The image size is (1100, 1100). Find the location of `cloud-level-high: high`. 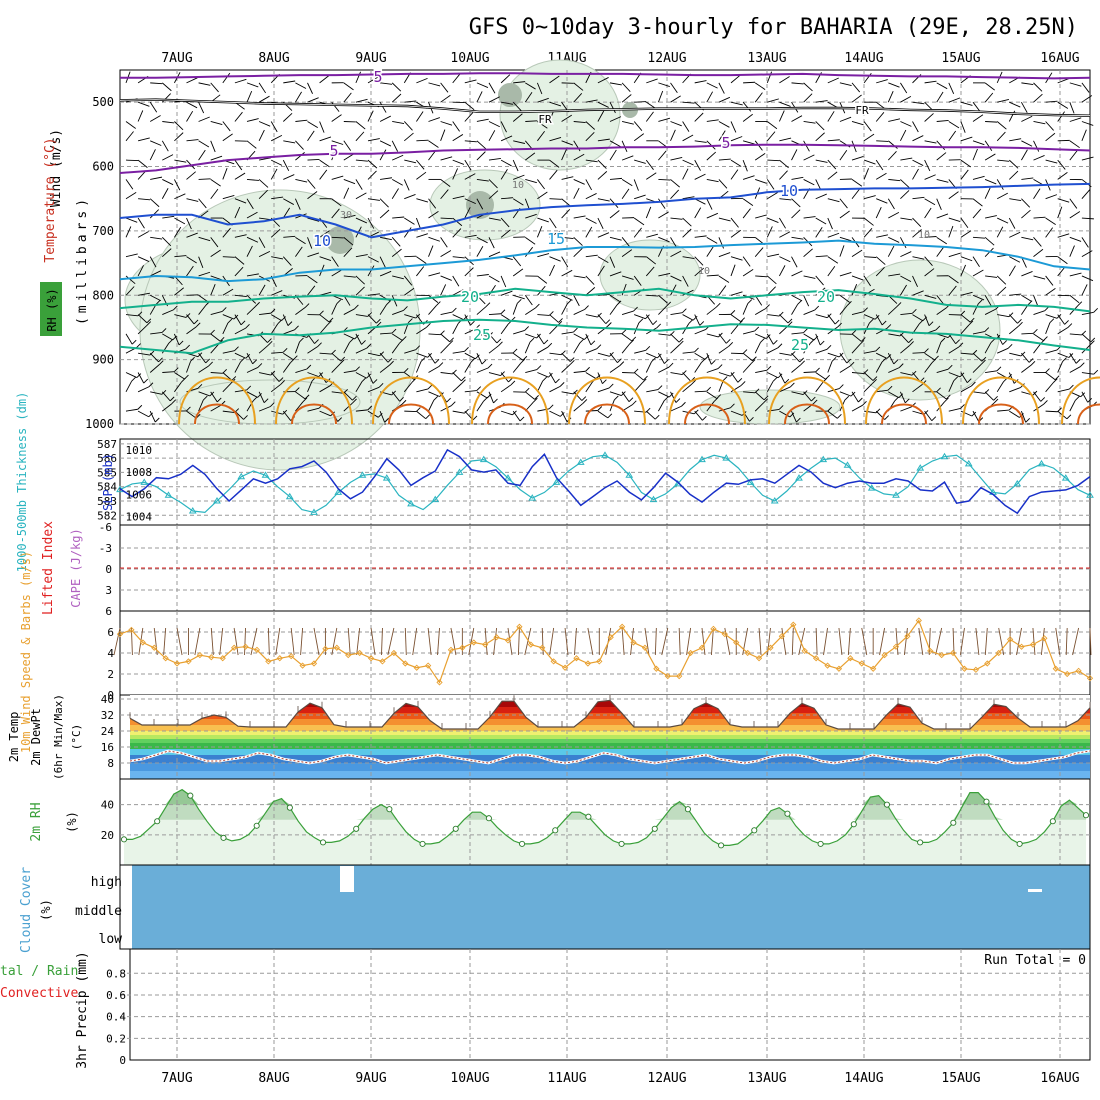

cloud-level-high: high is located at coordinates (106, 882).